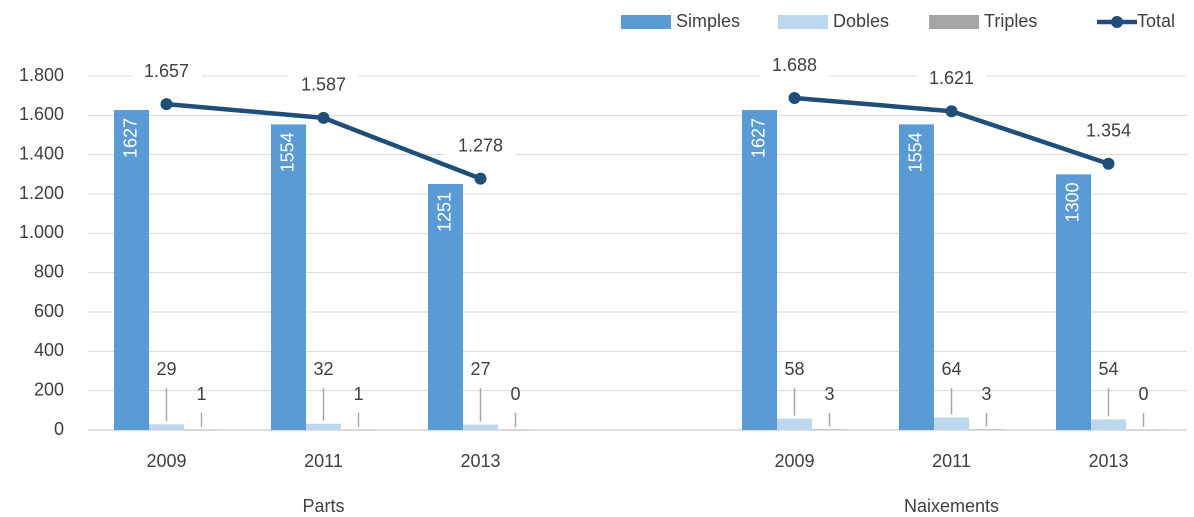 This screenshot has height=517, width=1194. Describe the element at coordinates (951, 369) in the screenshot. I see `value-label: 64` at that location.